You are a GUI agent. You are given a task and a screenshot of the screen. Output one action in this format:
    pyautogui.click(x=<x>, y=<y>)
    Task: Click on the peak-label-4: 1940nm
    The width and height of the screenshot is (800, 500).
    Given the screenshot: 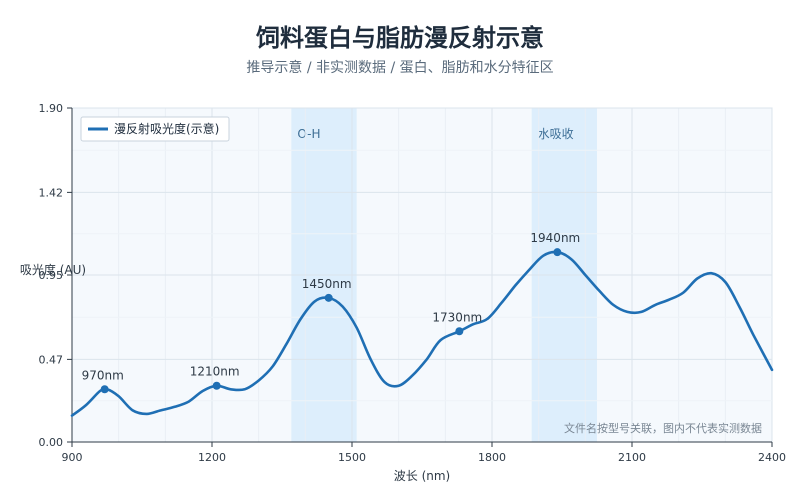 What is the action you would take?
    pyautogui.click(x=555, y=238)
    